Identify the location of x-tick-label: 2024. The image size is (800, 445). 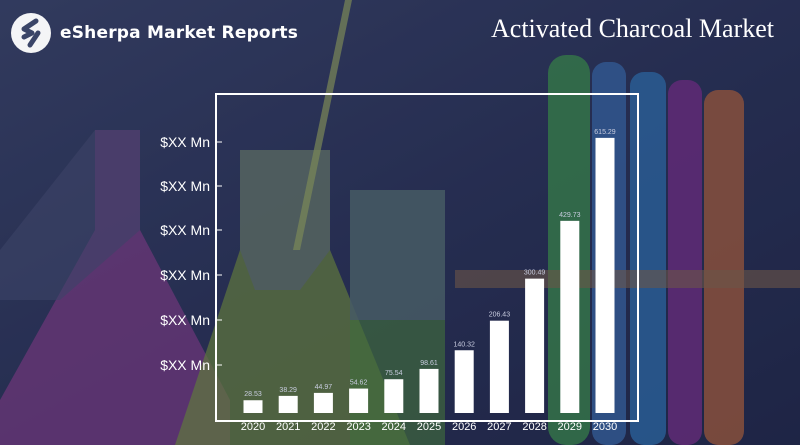
(394, 427).